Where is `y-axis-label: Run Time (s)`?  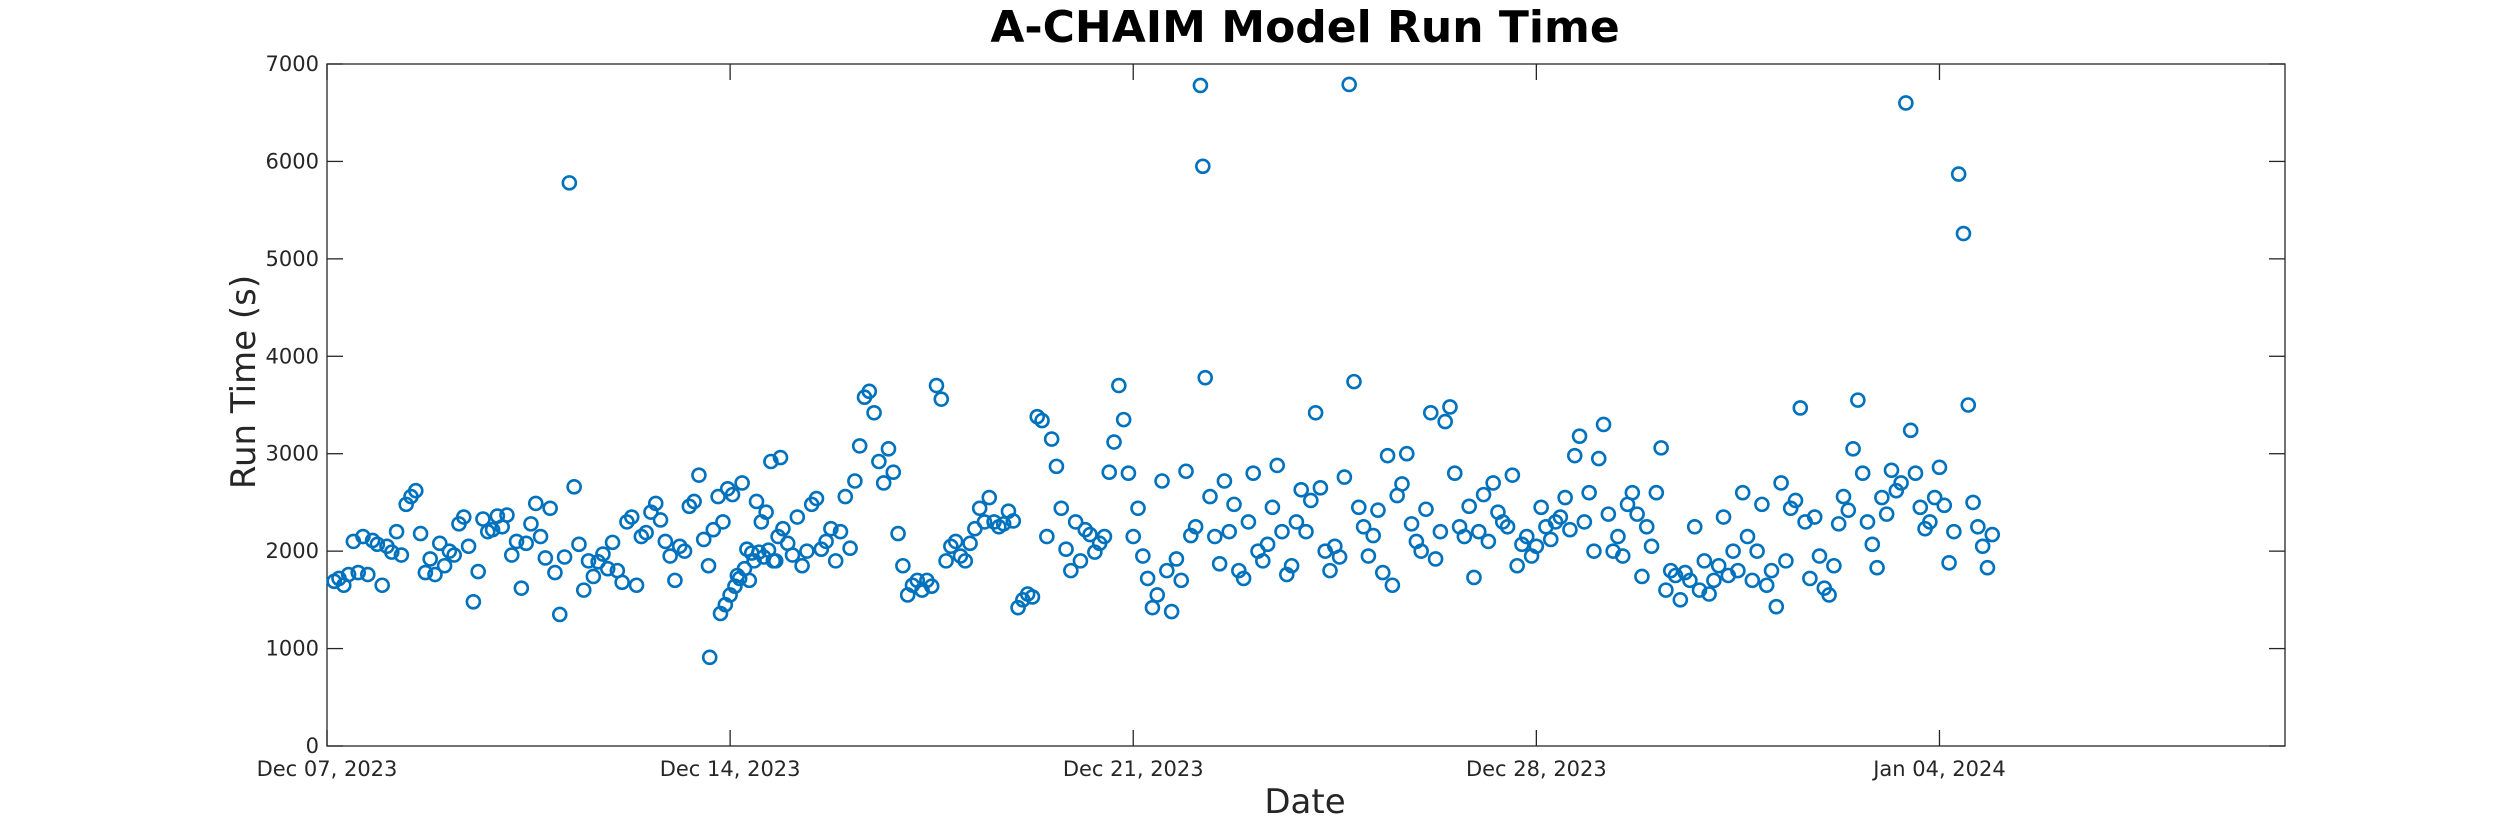 y-axis-label: Run Time (s) is located at coordinates (244, 382).